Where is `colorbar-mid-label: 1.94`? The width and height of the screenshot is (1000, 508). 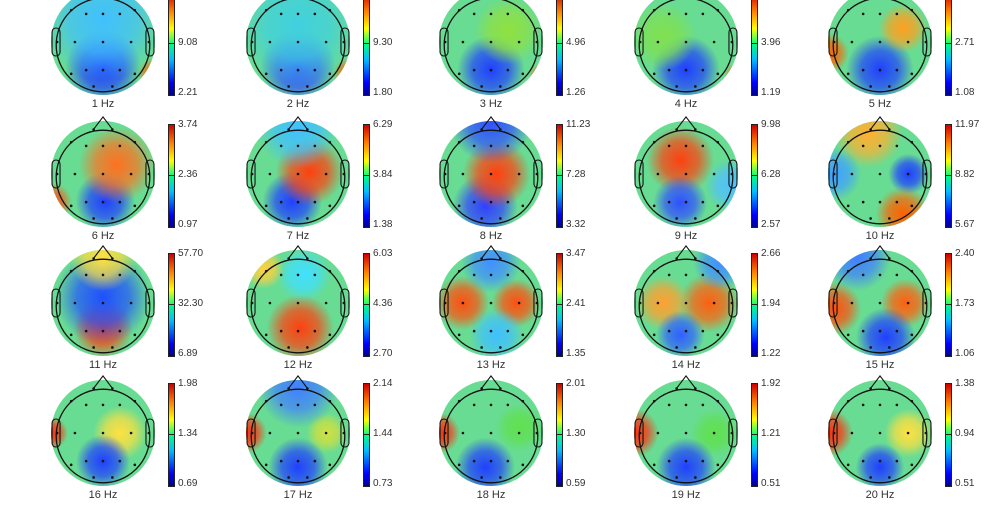 colorbar-mid-label: 1.94 is located at coordinates (771, 303).